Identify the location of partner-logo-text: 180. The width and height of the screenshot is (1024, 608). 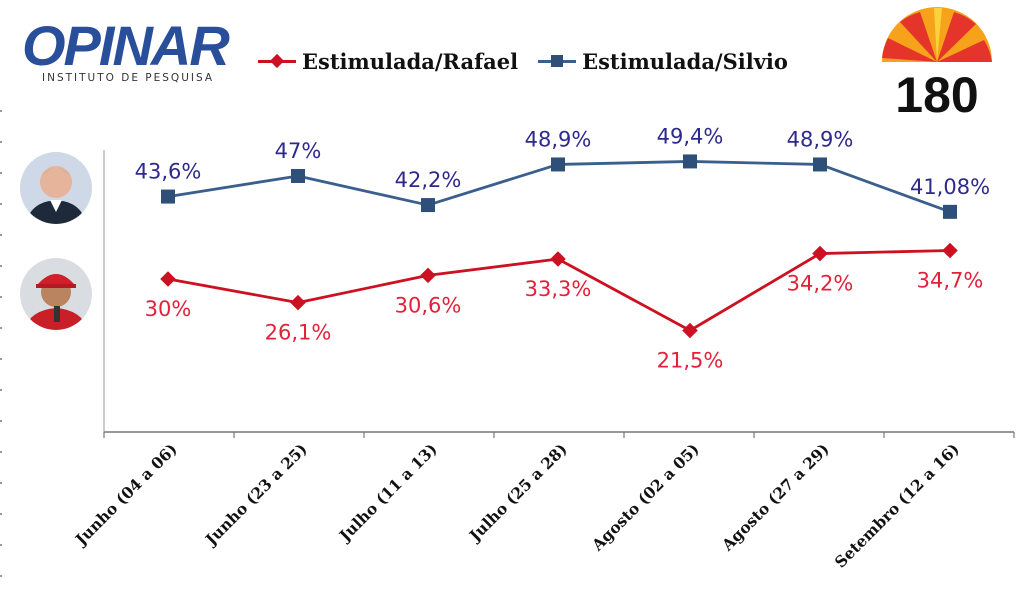
(936, 91).